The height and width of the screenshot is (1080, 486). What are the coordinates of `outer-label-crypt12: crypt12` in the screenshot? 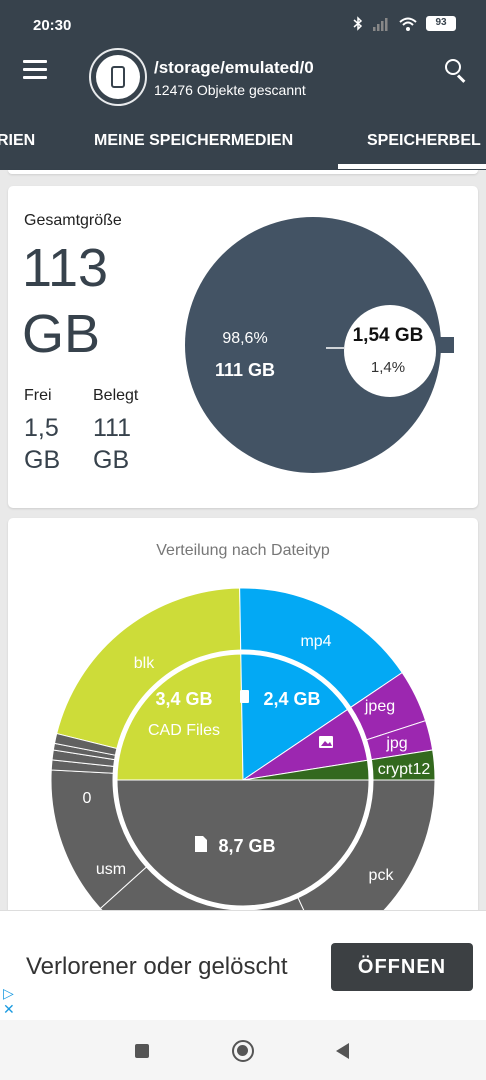 It's located at (404, 769).